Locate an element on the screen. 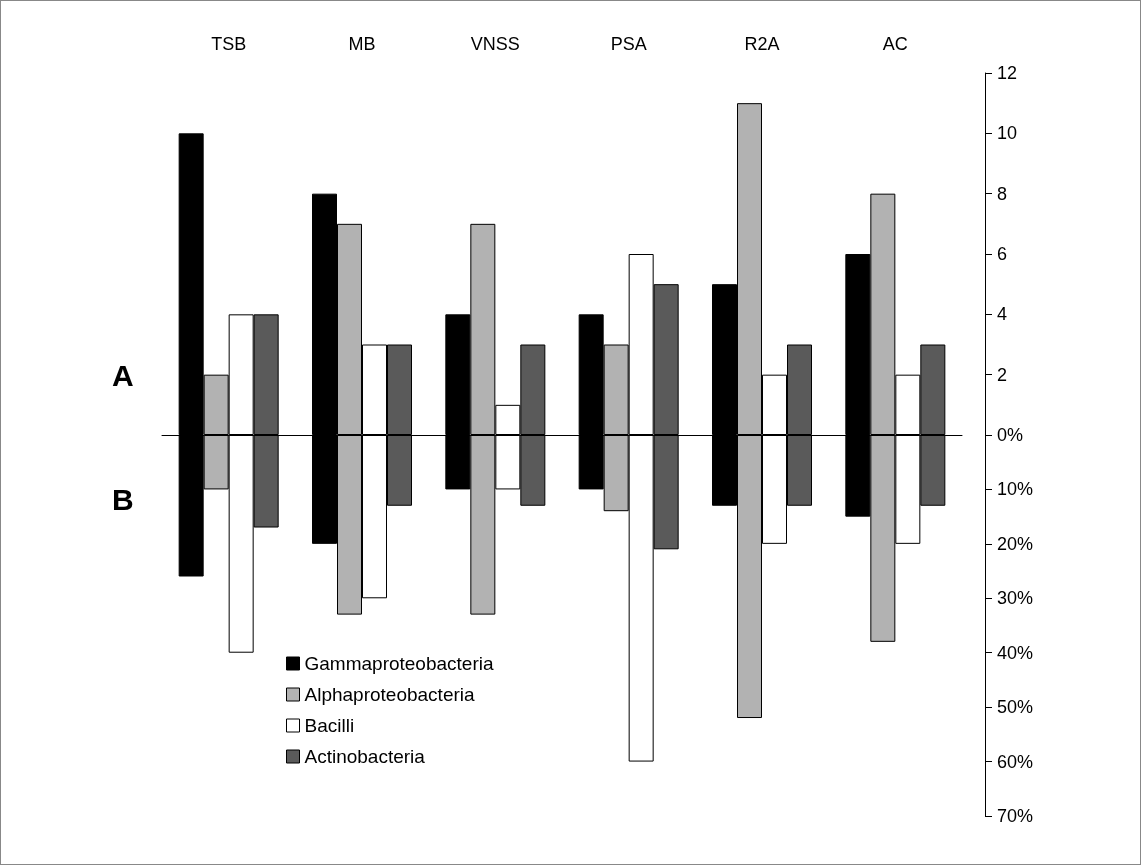  legend-label: Alphaproteobacteria is located at coordinates (389, 694).